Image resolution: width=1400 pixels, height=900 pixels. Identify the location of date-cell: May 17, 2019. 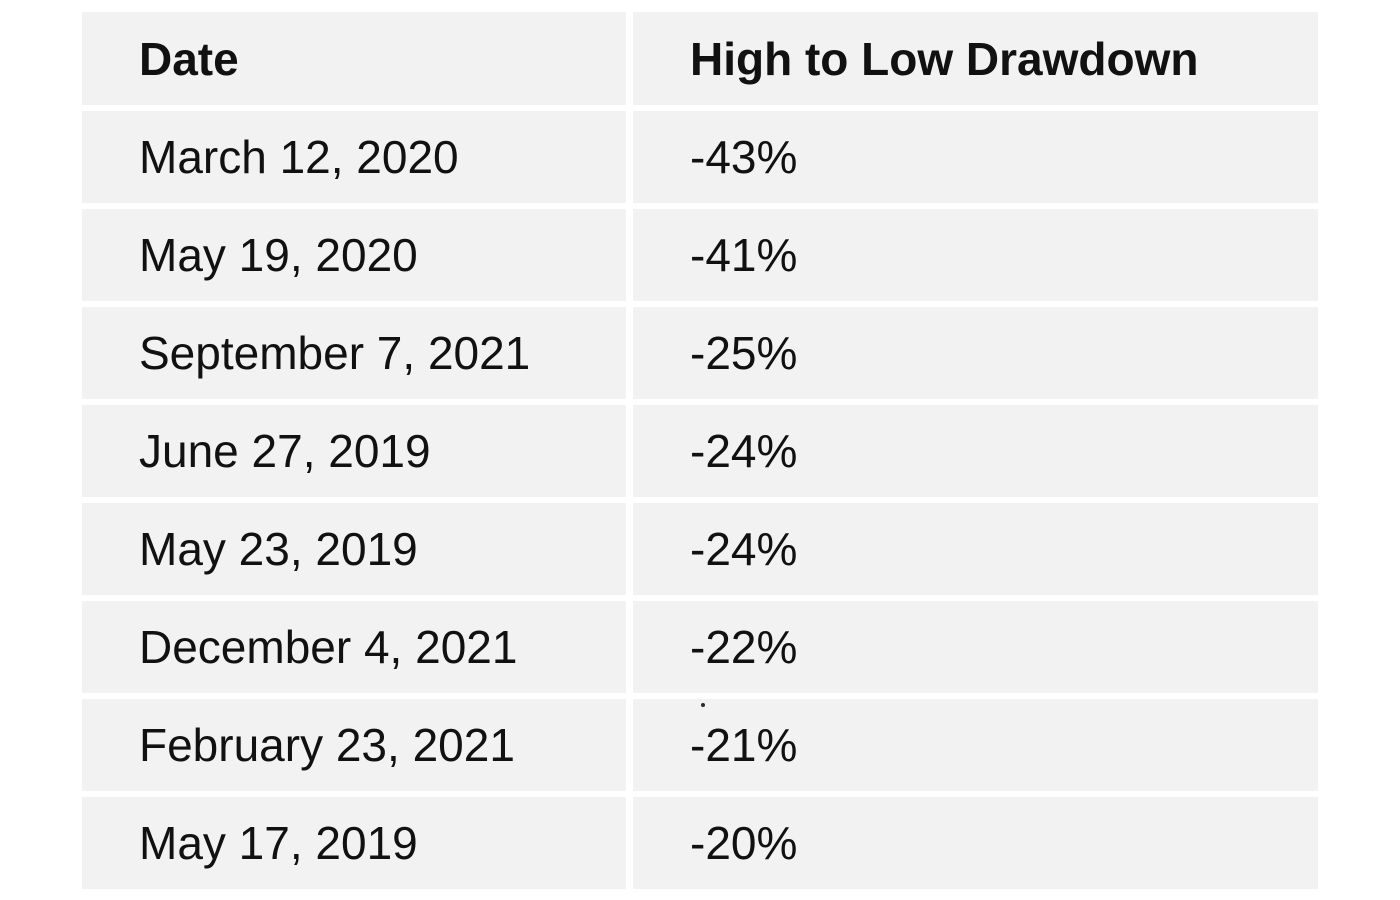
(354, 843).